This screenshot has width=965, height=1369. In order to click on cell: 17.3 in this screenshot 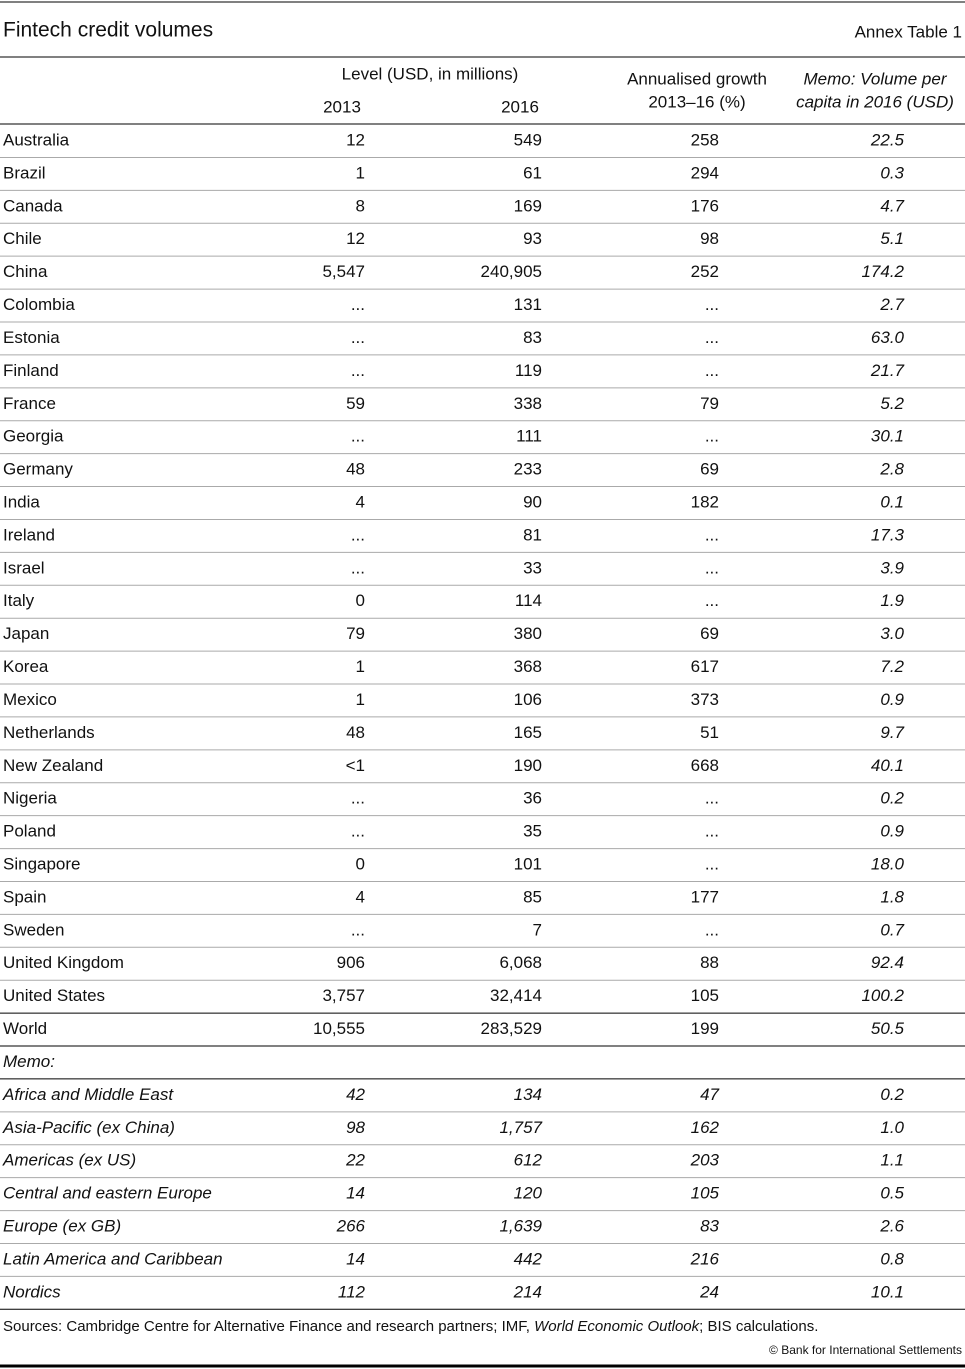, I will do `click(888, 534)`.